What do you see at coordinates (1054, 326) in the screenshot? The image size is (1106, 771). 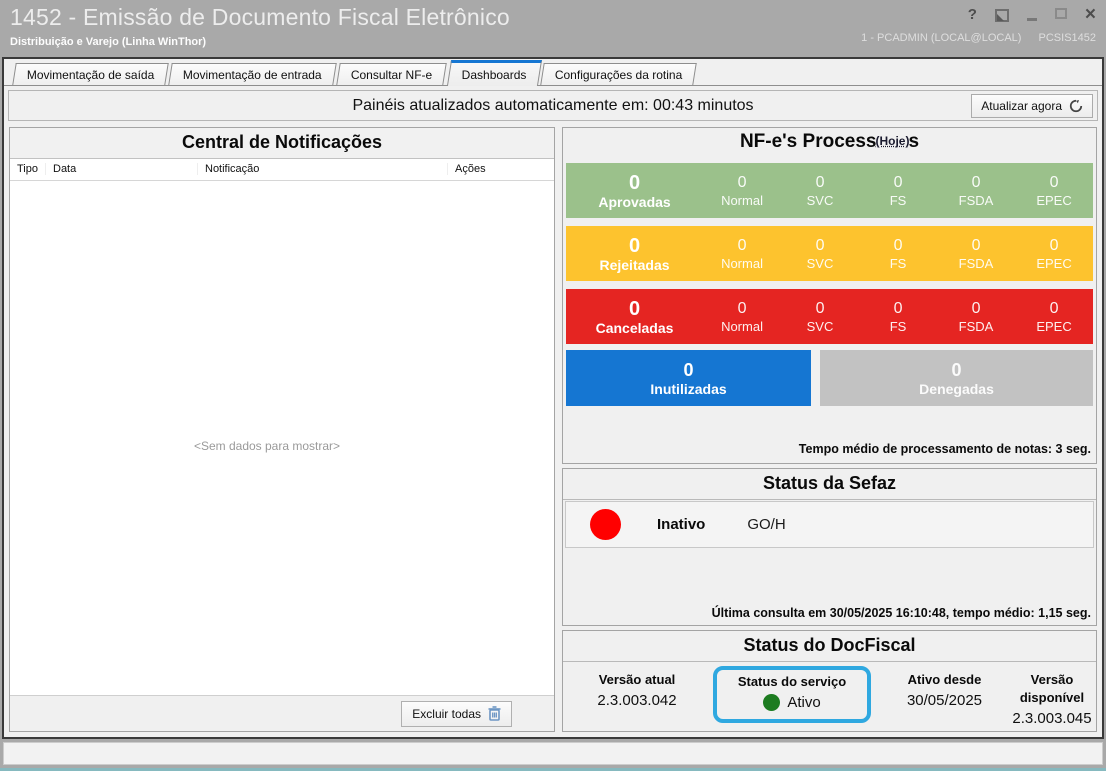 I see `canceladas-epec-label: EPEC` at bounding box center [1054, 326].